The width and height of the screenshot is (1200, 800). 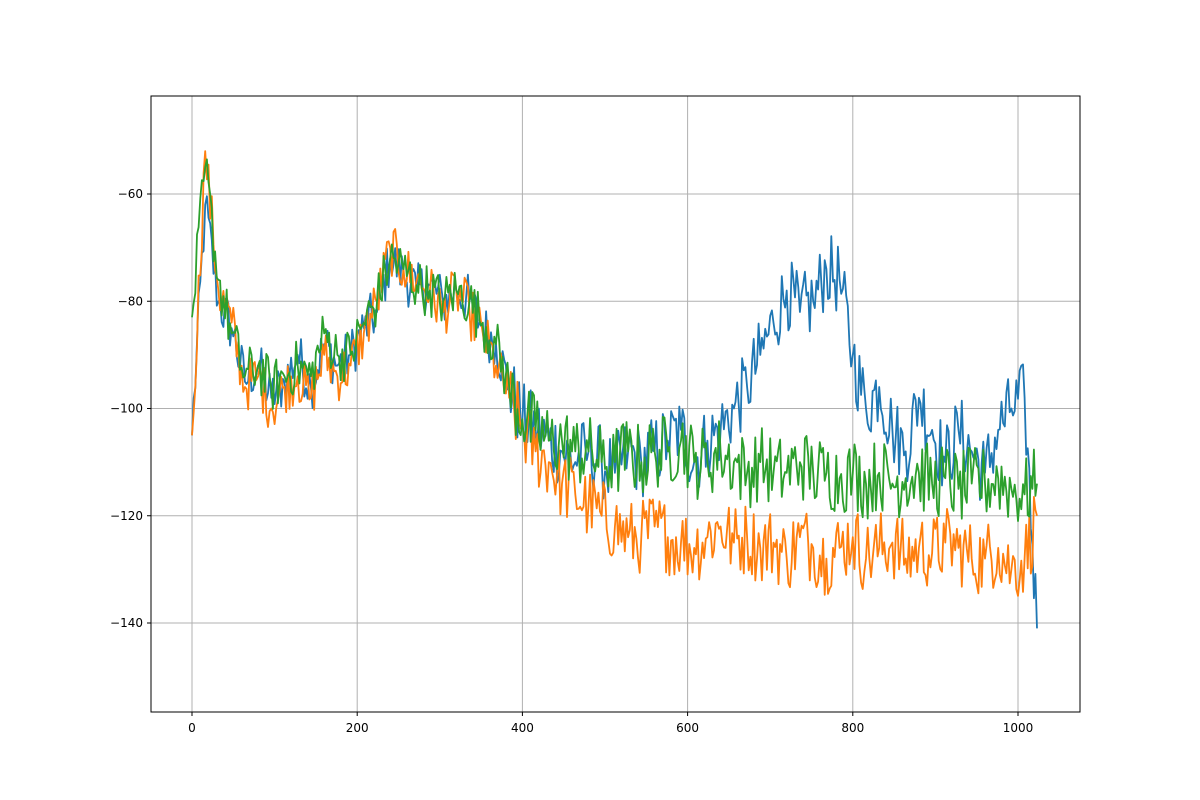 I want to click on x-tick-label: 600, so click(x=687, y=728).